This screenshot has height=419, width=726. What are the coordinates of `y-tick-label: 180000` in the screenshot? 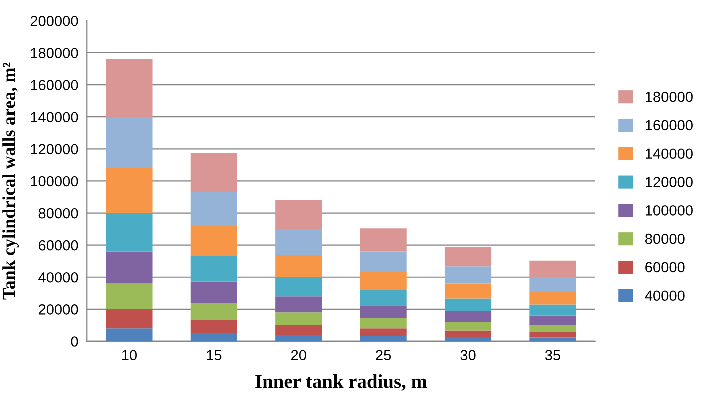 It's located at (54, 53).